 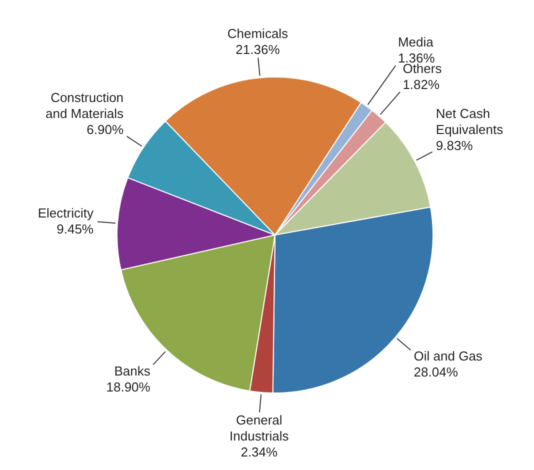 I want to click on slice-label: Chemicals, so click(x=258, y=33).